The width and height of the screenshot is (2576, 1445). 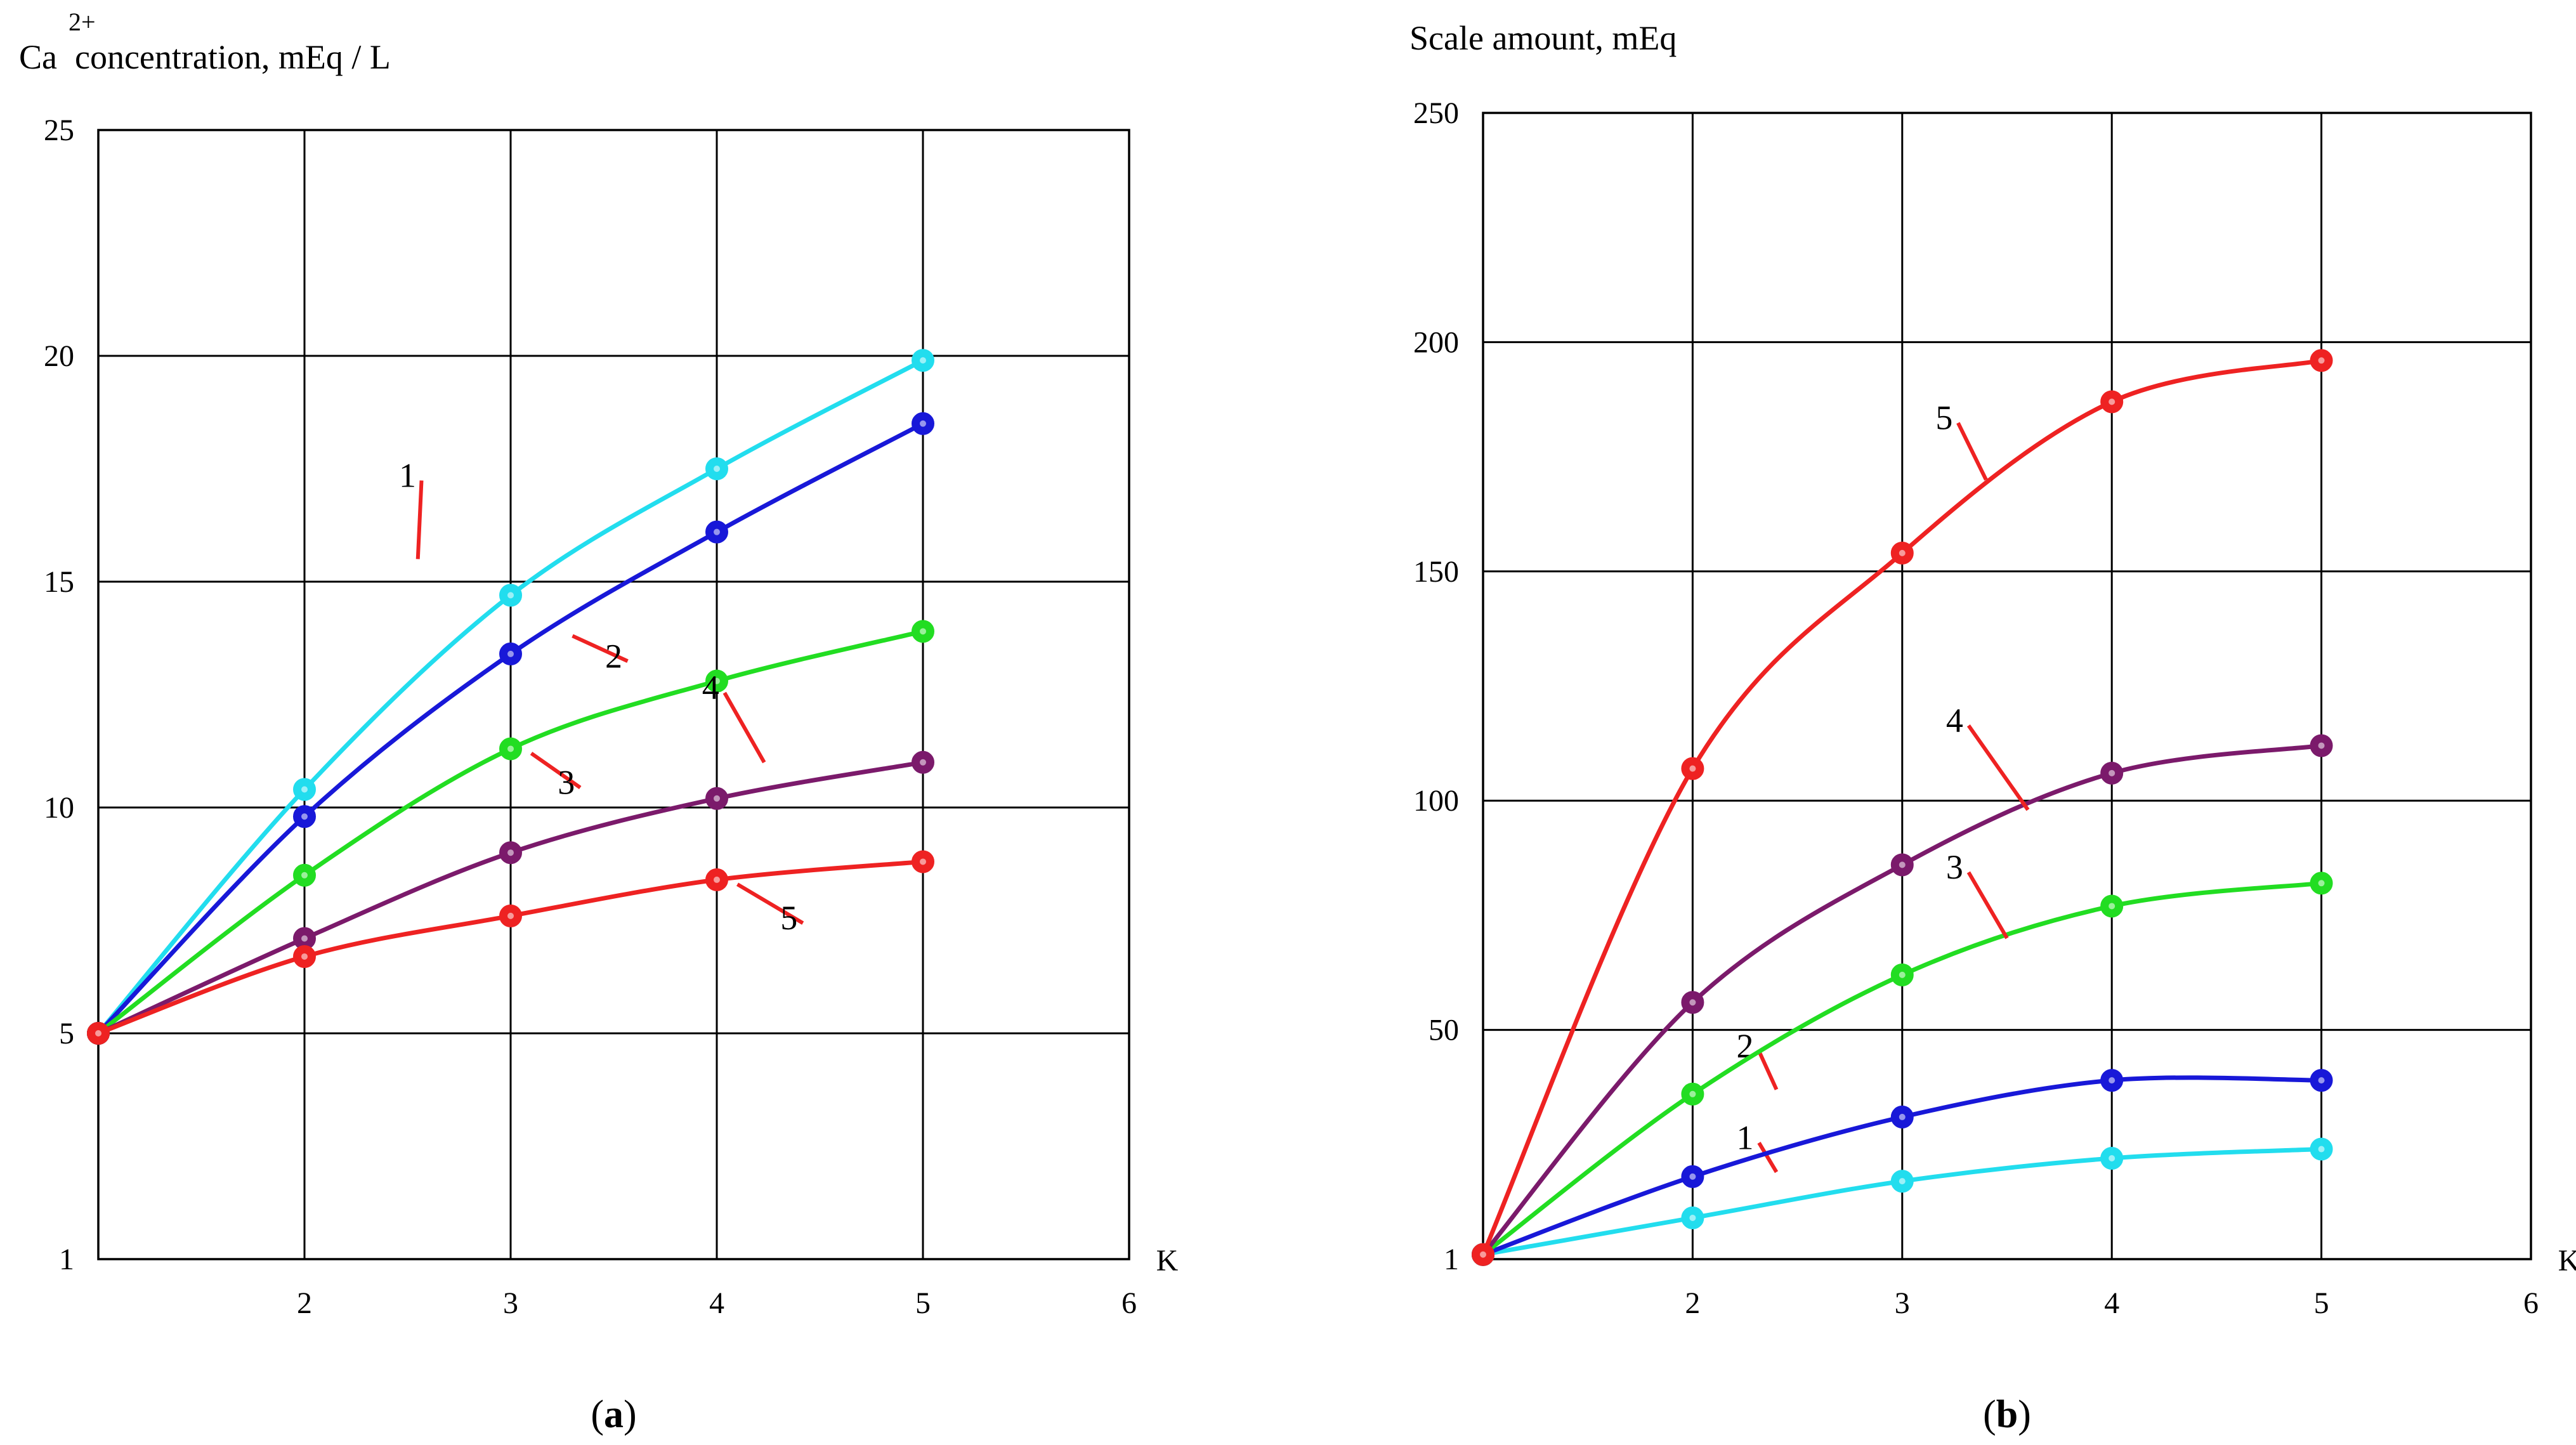 What do you see at coordinates (38, 57) in the screenshot?
I see `y-axis-label-base: Ca` at bounding box center [38, 57].